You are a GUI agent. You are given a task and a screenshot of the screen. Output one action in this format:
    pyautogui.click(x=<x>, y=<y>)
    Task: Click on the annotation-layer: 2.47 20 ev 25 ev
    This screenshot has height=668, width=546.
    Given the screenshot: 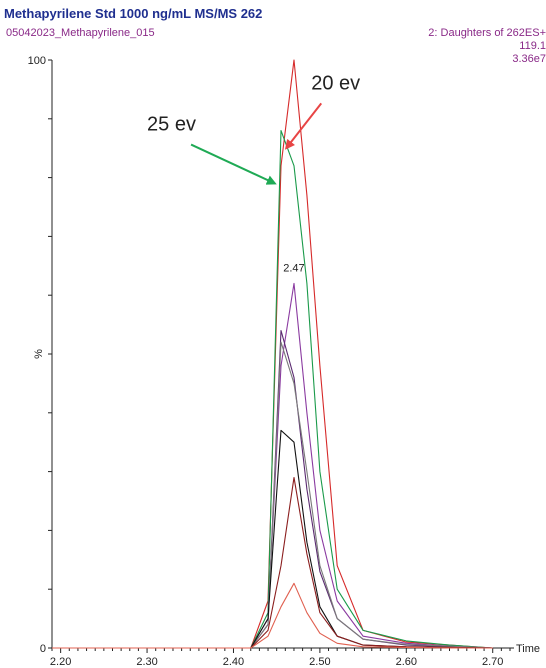 What is the action you would take?
    pyautogui.click(x=253, y=173)
    